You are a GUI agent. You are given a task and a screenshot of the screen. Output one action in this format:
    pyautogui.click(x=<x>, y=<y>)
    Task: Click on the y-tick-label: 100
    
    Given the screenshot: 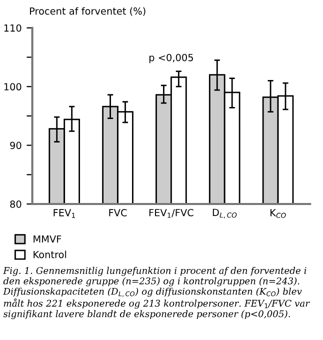 What is the action you would take?
    pyautogui.click(x=13, y=86)
    